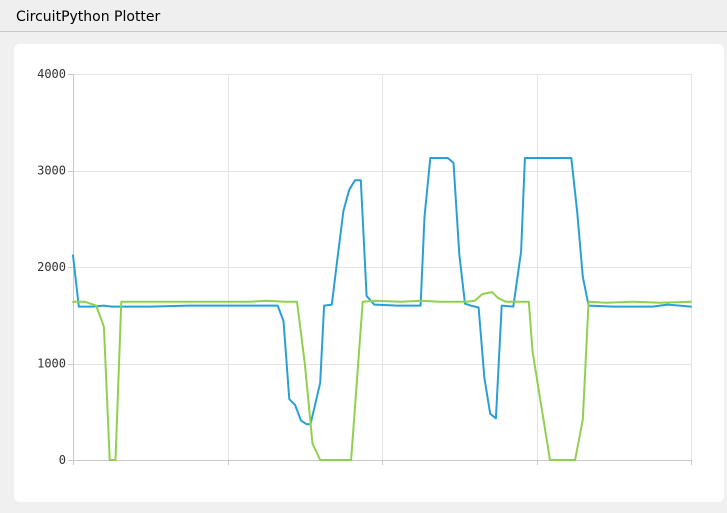 The width and height of the screenshot is (727, 513). I want to click on y-tick-label: 3000, so click(51, 171).